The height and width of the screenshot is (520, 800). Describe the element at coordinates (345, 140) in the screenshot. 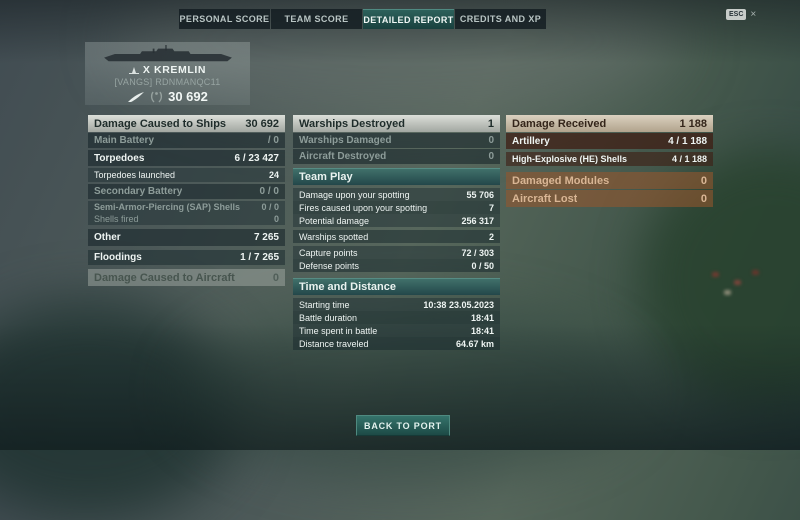

I see `stat-label: Warships Damaged` at that location.